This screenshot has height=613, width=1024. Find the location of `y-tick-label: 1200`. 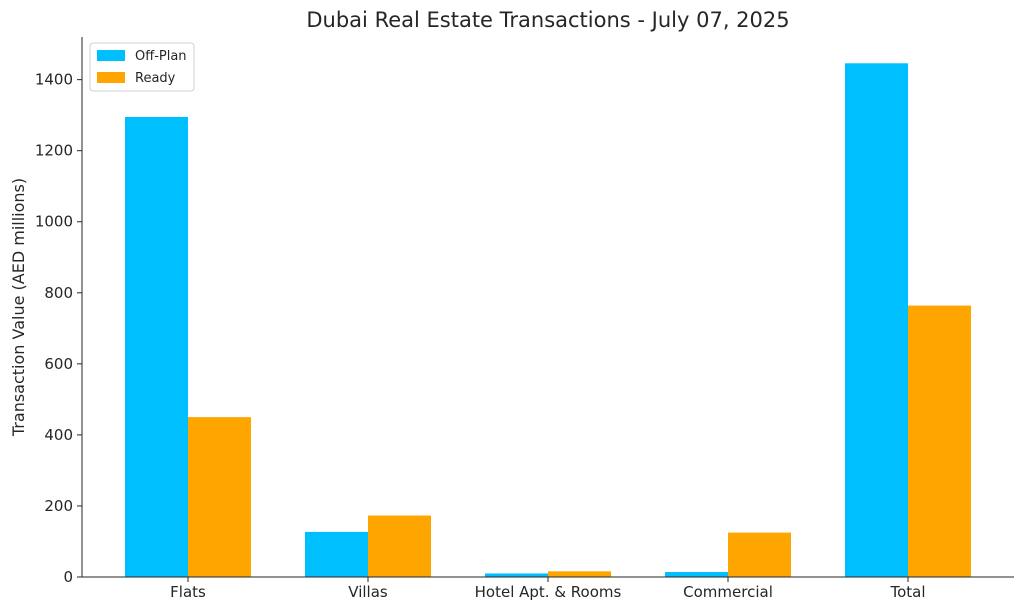

y-tick-label: 1200 is located at coordinates (54, 151).